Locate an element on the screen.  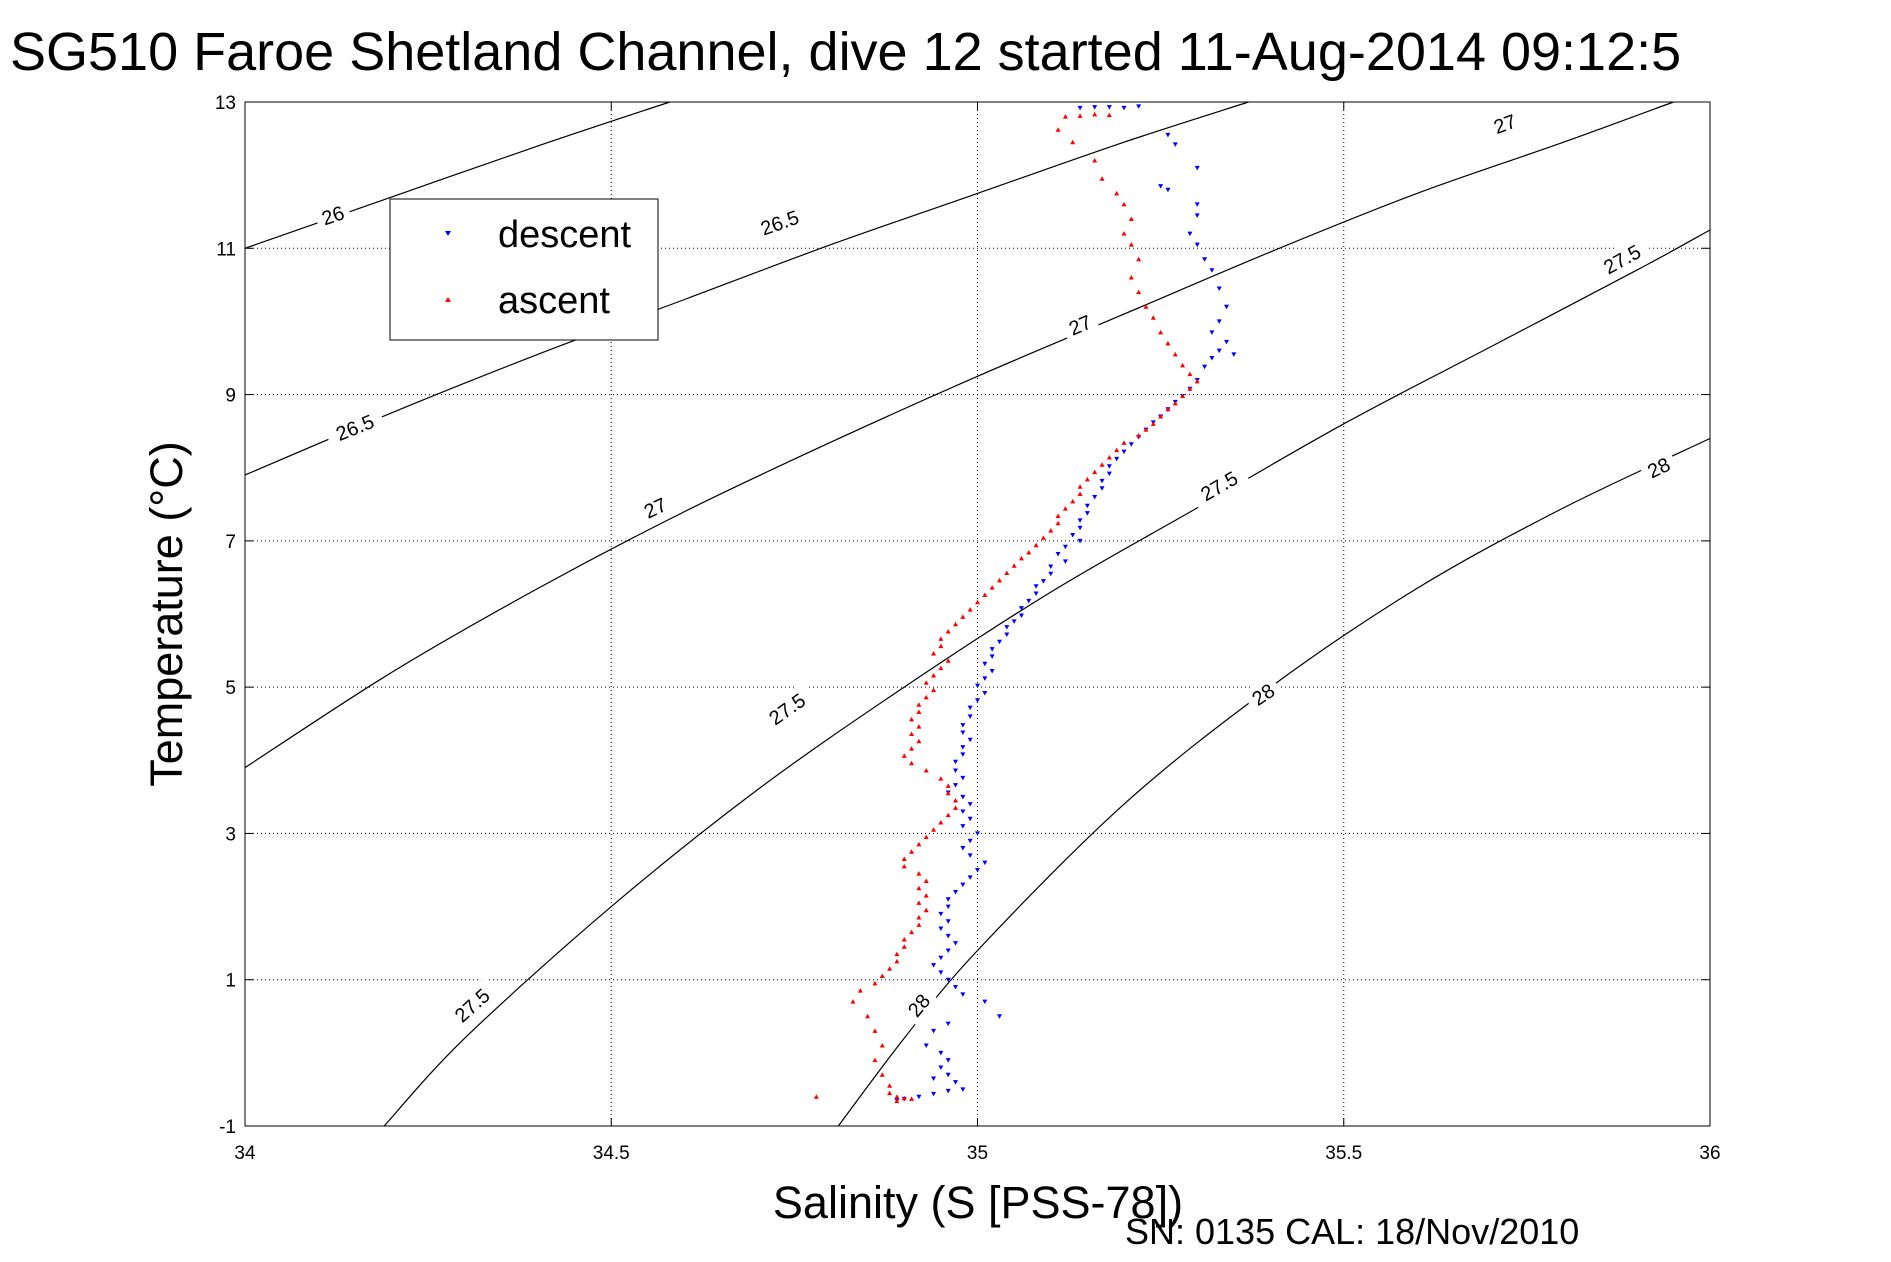
legend-marker-ascent is located at coordinates (448, 299).